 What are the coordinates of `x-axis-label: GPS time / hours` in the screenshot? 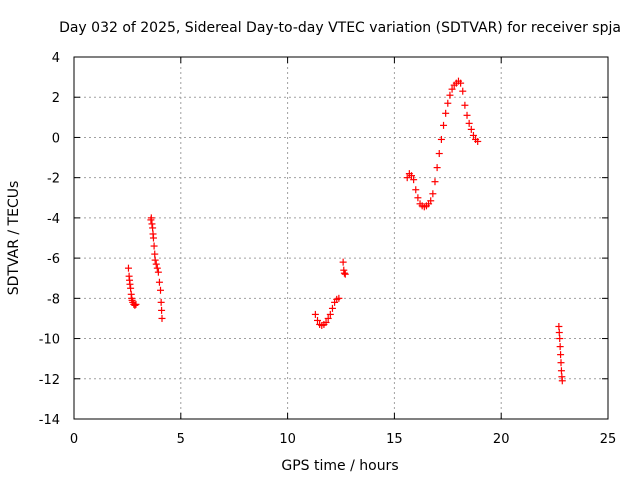 It's located at (339, 466).